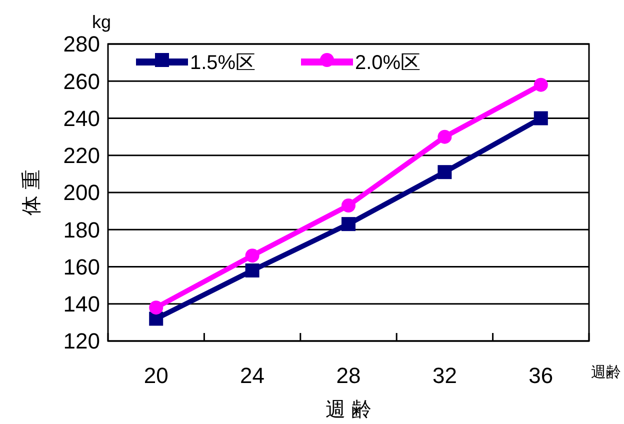  Describe the element at coordinates (223, 63) in the screenshot. I see `legend-label: 1.5%区` at that location.